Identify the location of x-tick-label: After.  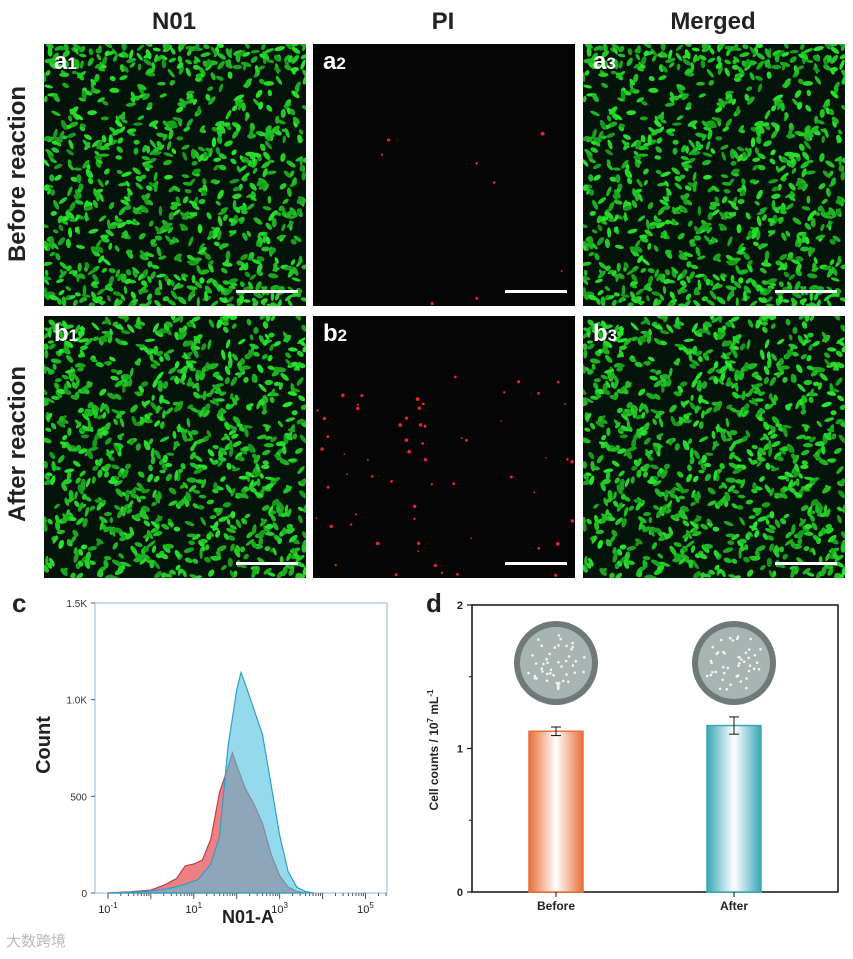
(734, 906).